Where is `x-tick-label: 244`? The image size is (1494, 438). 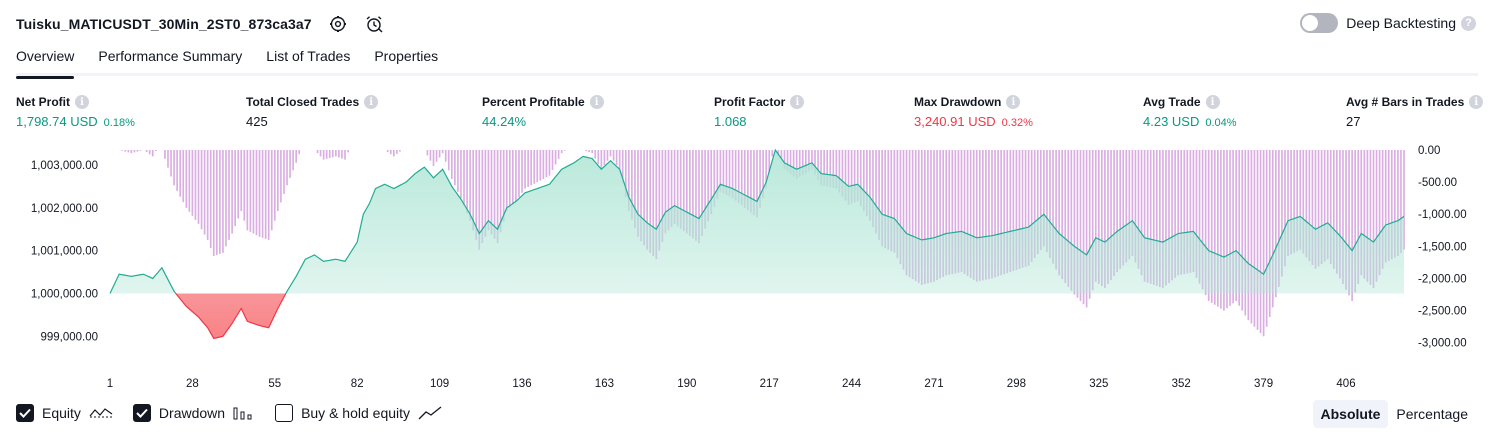 x-tick-label: 244 is located at coordinates (852, 384).